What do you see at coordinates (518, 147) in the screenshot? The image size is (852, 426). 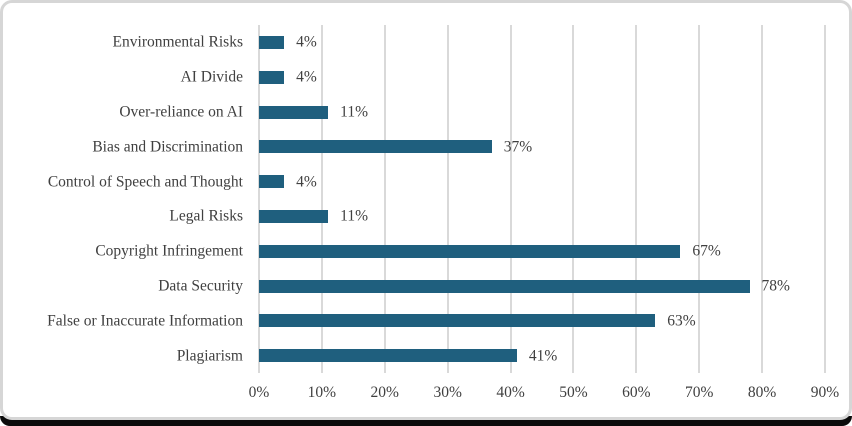 I see `bar-value-label: 37%` at bounding box center [518, 147].